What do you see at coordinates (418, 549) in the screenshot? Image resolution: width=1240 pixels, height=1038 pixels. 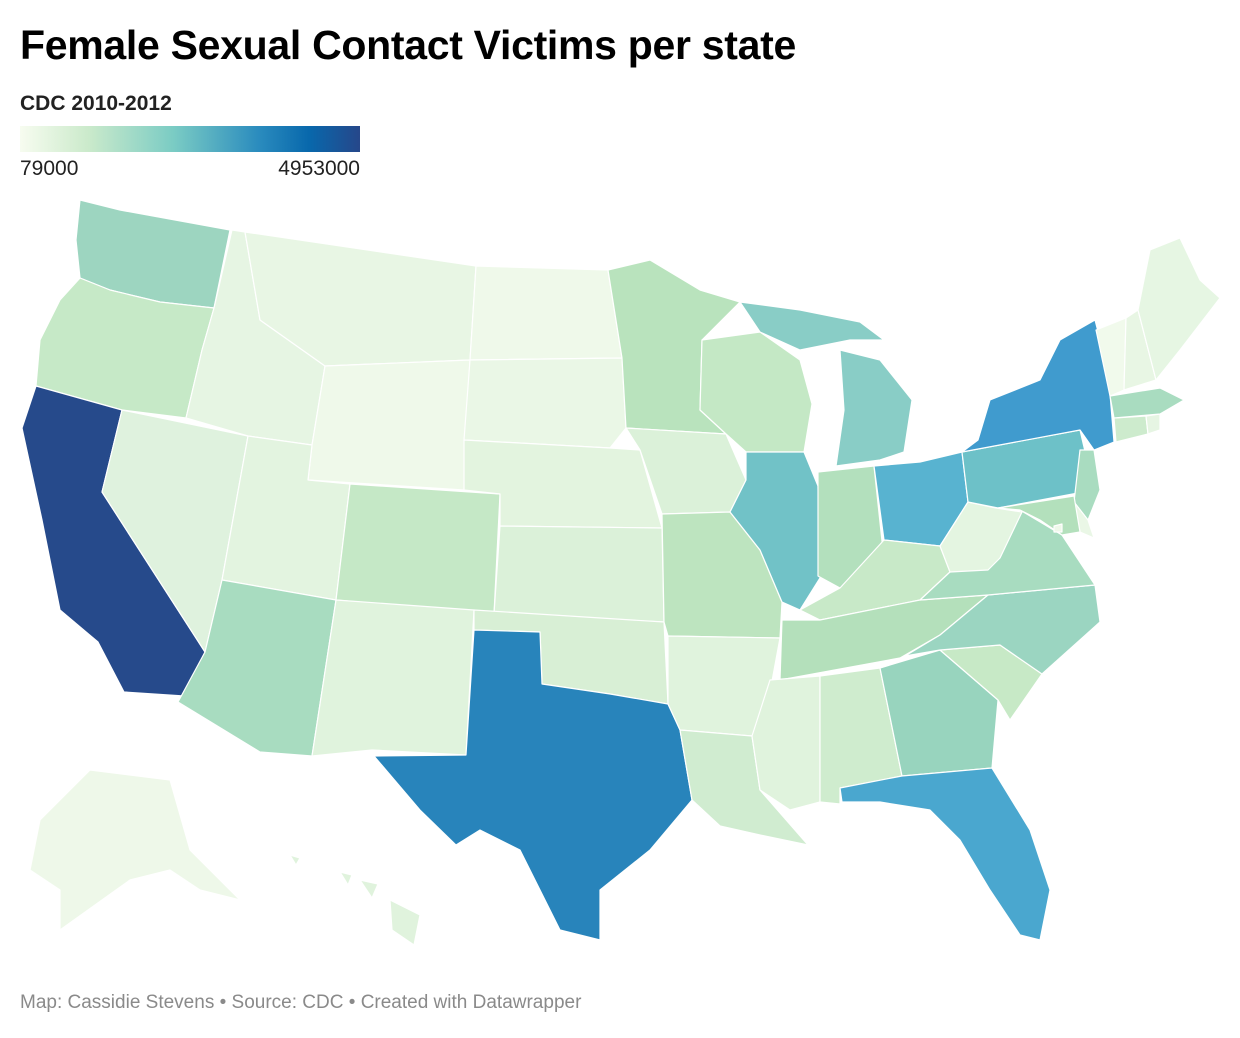 I see `state-CO` at bounding box center [418, 549].